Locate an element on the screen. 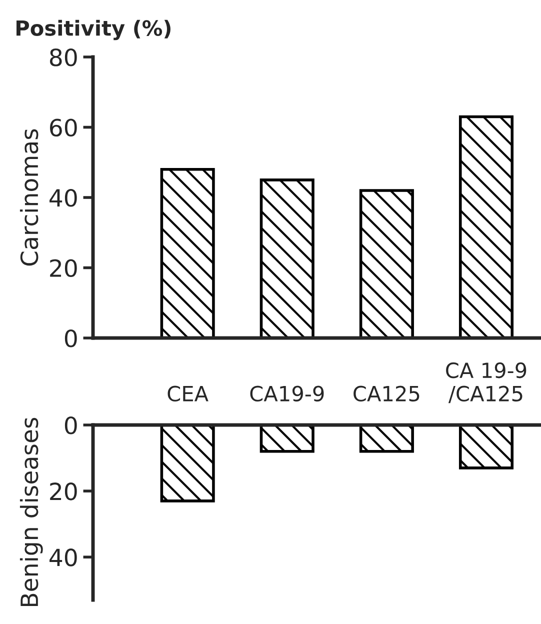  x-tick-label: CEA is located at coordinates (188, 394).